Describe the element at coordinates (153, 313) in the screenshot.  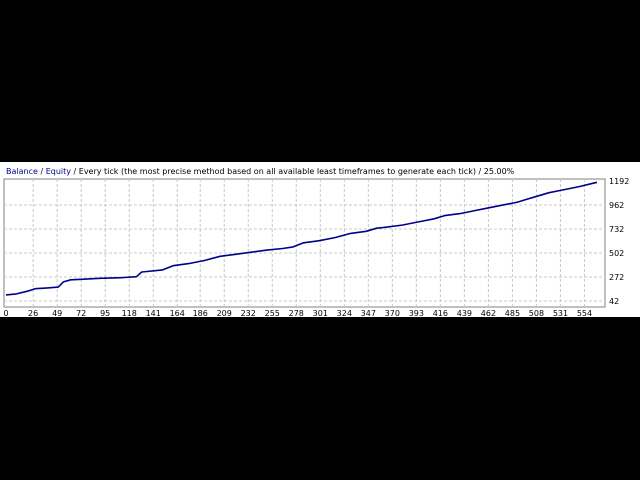
I see `x-tick-label: 141` at that location.